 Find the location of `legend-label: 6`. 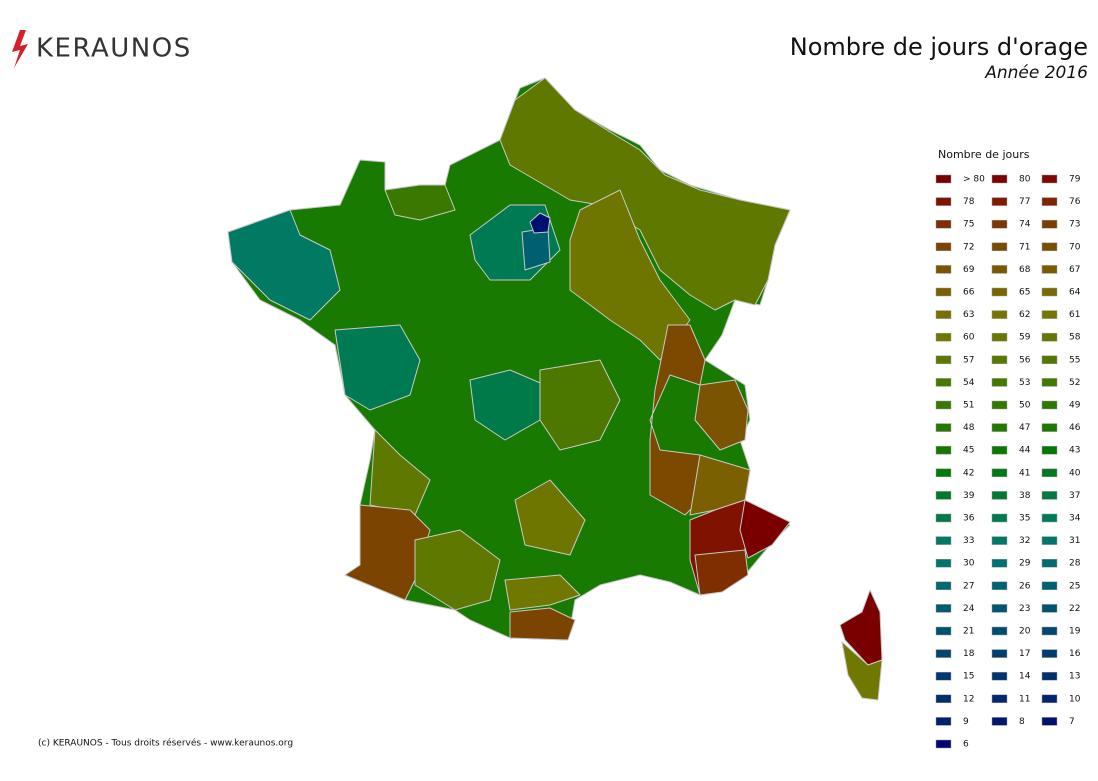

legend-label: 6 is located at coordinates (966, 745).